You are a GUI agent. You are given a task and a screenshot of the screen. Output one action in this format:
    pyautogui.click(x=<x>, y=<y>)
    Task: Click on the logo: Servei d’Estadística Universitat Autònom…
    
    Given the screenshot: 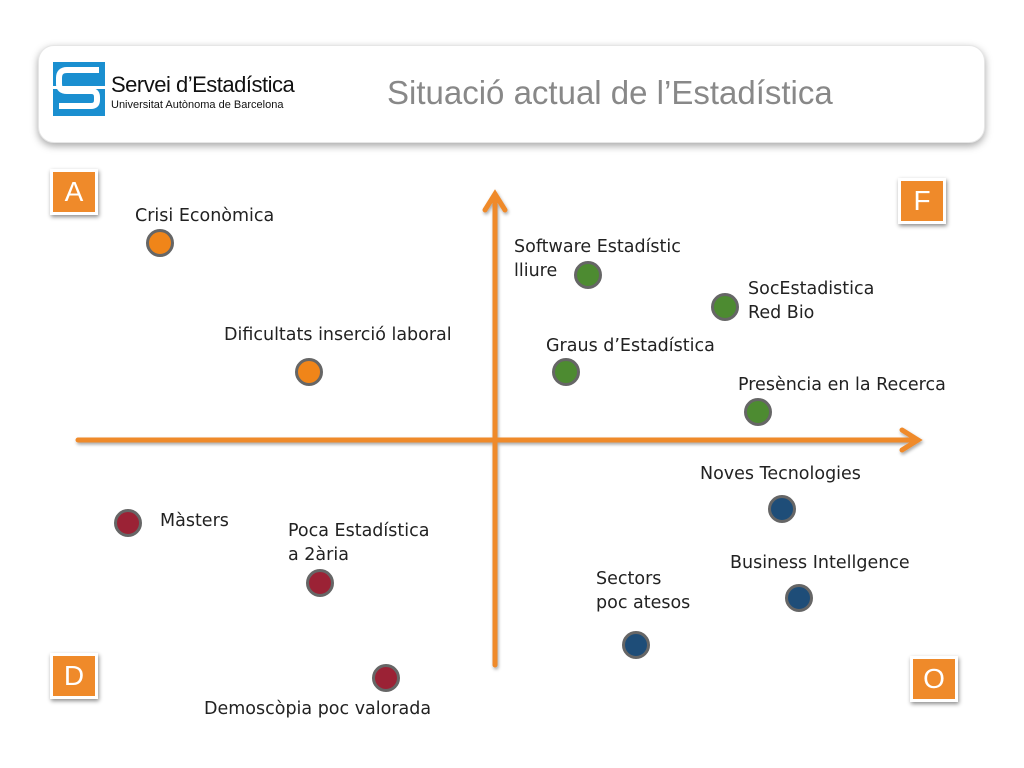 What is the action you would take?
    pyautogui.click(x=174, y=91)
    